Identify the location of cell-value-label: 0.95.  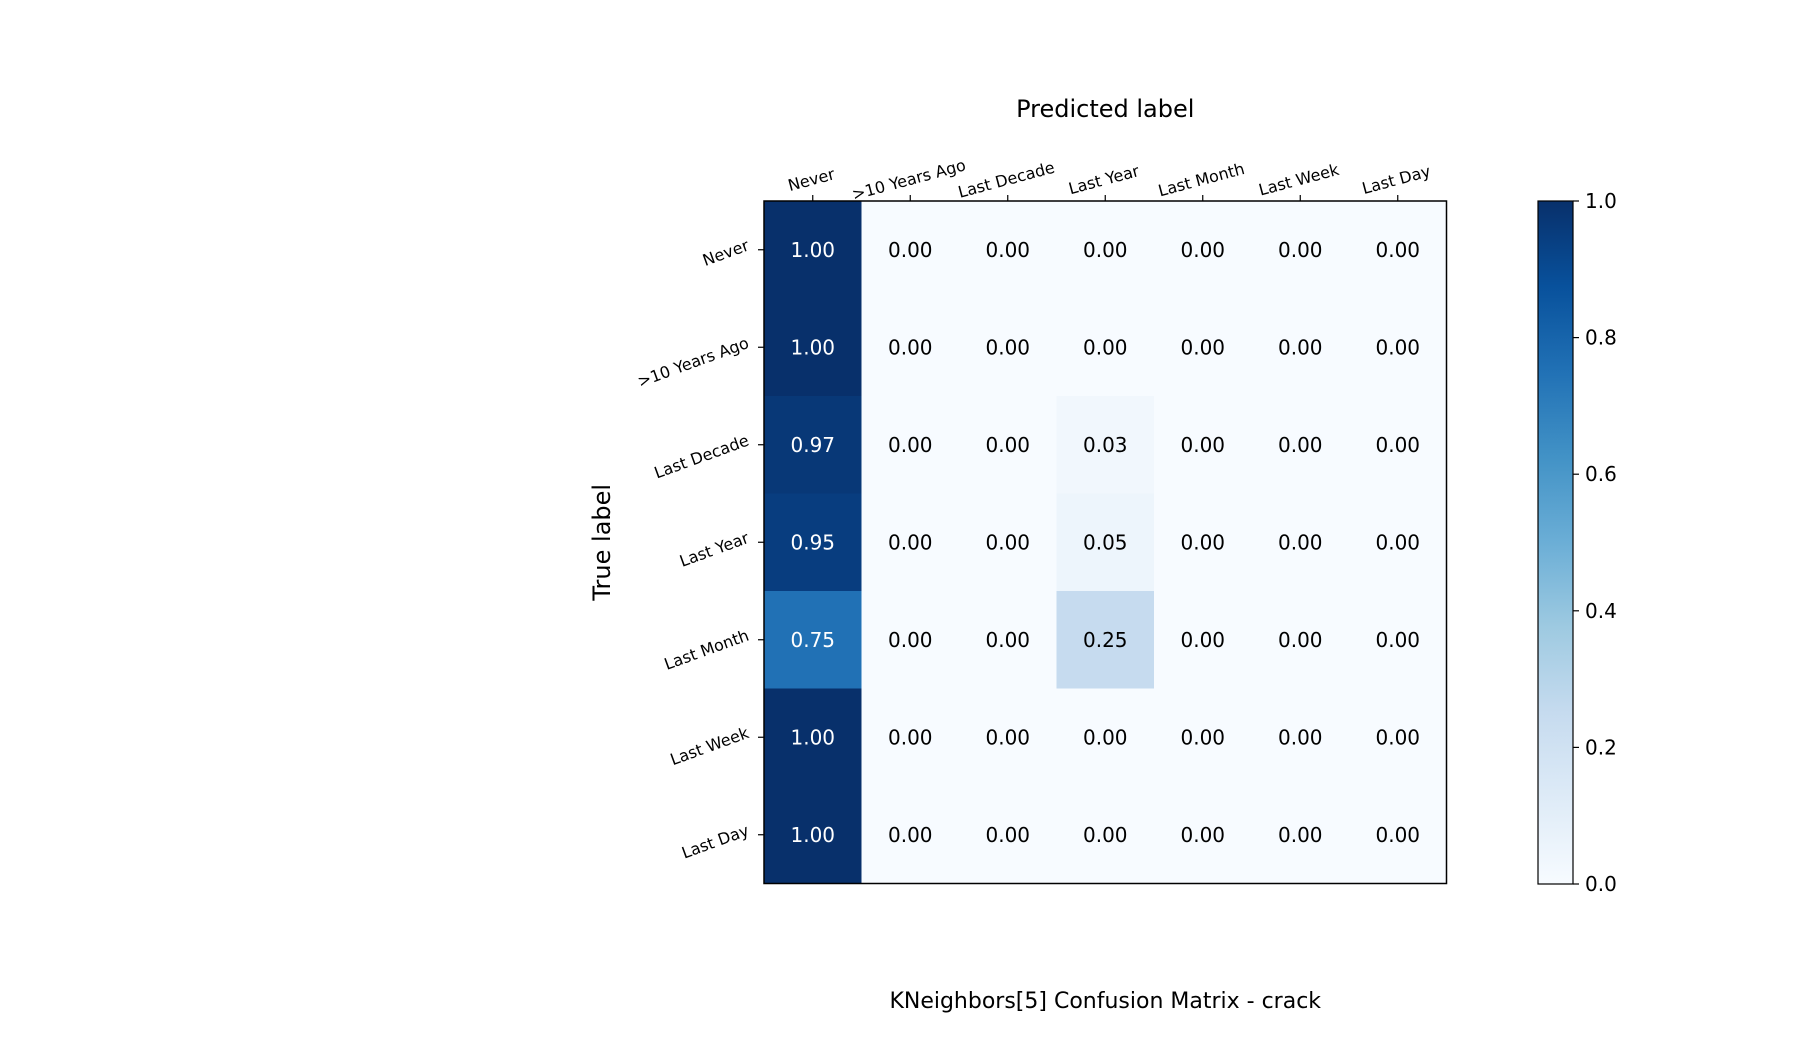
(812, 542).